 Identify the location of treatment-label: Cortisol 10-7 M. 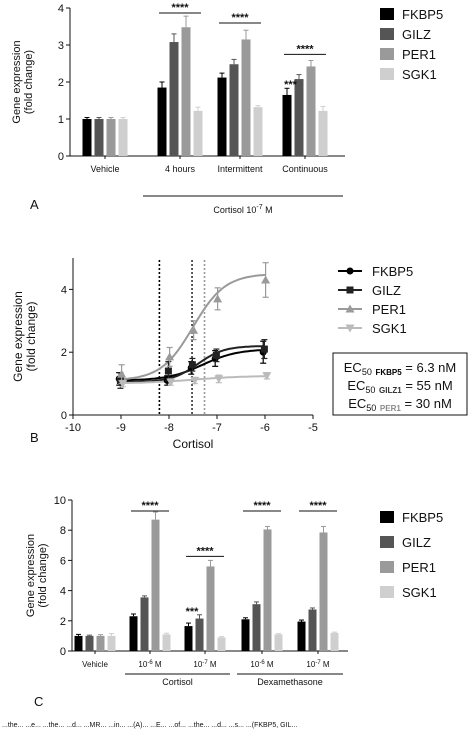
(242, 209).